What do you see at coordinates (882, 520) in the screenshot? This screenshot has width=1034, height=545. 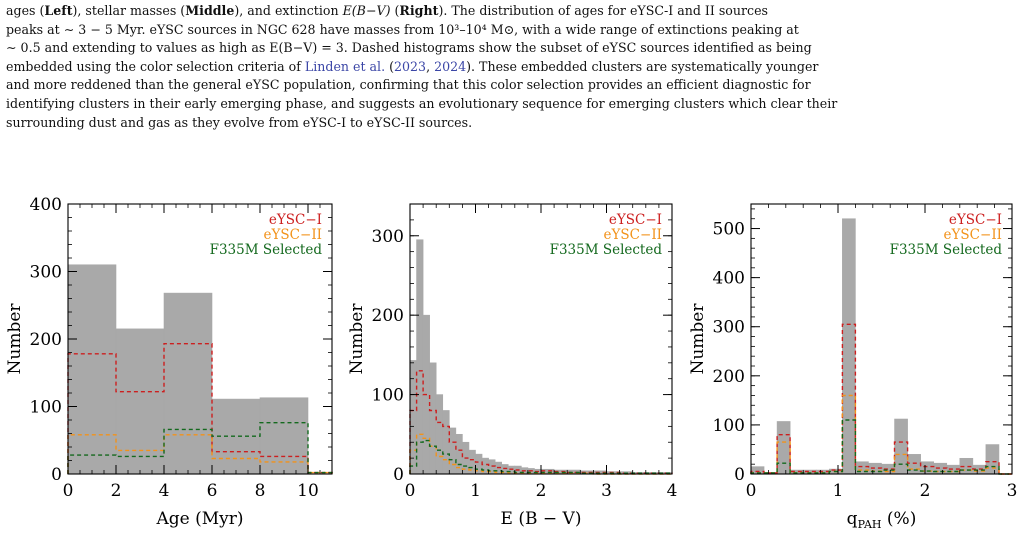 I see `x-axis-label: qPAH (%)` at bounding box center [882, 520].